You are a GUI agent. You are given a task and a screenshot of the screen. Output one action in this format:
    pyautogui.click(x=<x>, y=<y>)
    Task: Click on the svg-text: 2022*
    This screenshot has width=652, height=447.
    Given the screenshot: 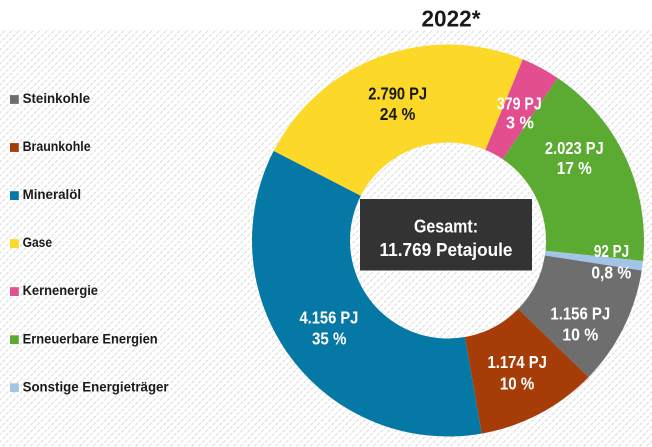 What is the action you would take?
    pyautogui.click(x=451, y=19)
    